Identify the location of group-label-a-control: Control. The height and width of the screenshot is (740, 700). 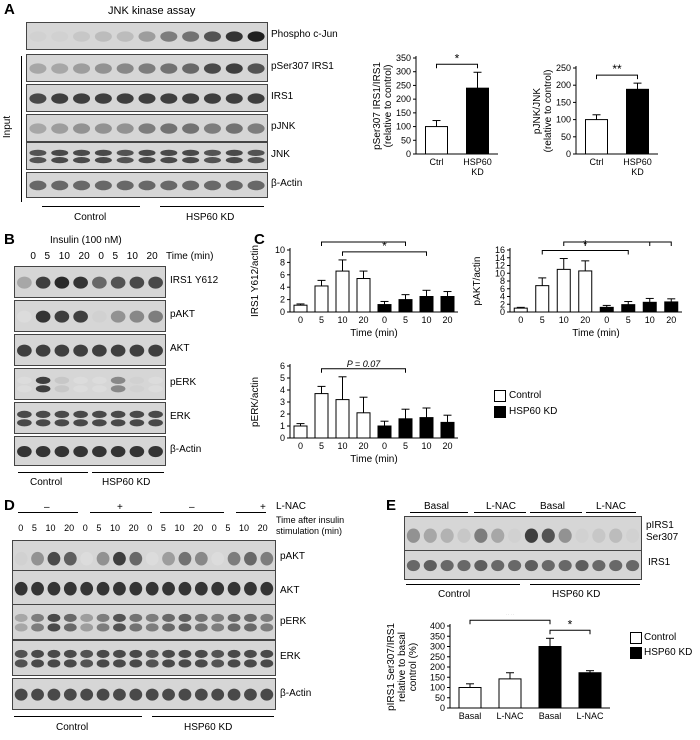
(90, 217).